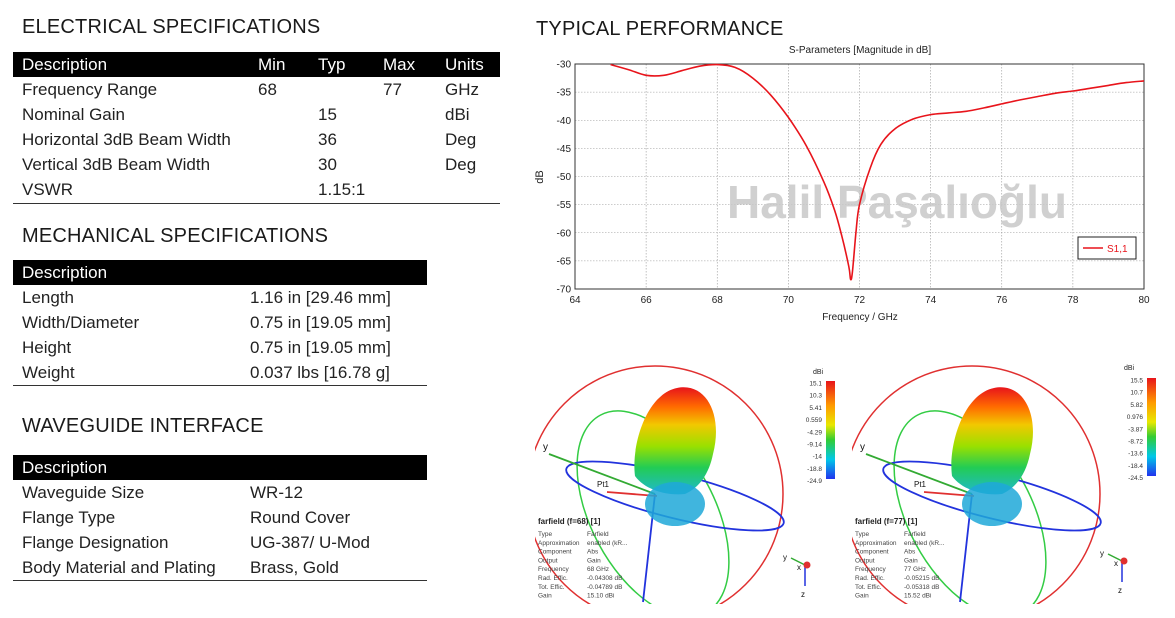  I want to click on row-value: 68, so click(267, 89).